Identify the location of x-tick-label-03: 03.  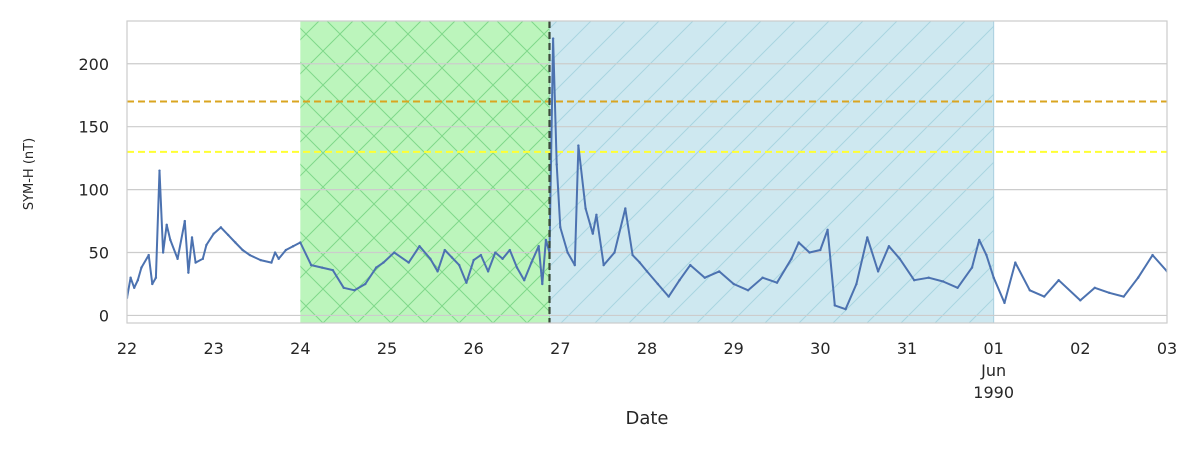
(1167, 348).